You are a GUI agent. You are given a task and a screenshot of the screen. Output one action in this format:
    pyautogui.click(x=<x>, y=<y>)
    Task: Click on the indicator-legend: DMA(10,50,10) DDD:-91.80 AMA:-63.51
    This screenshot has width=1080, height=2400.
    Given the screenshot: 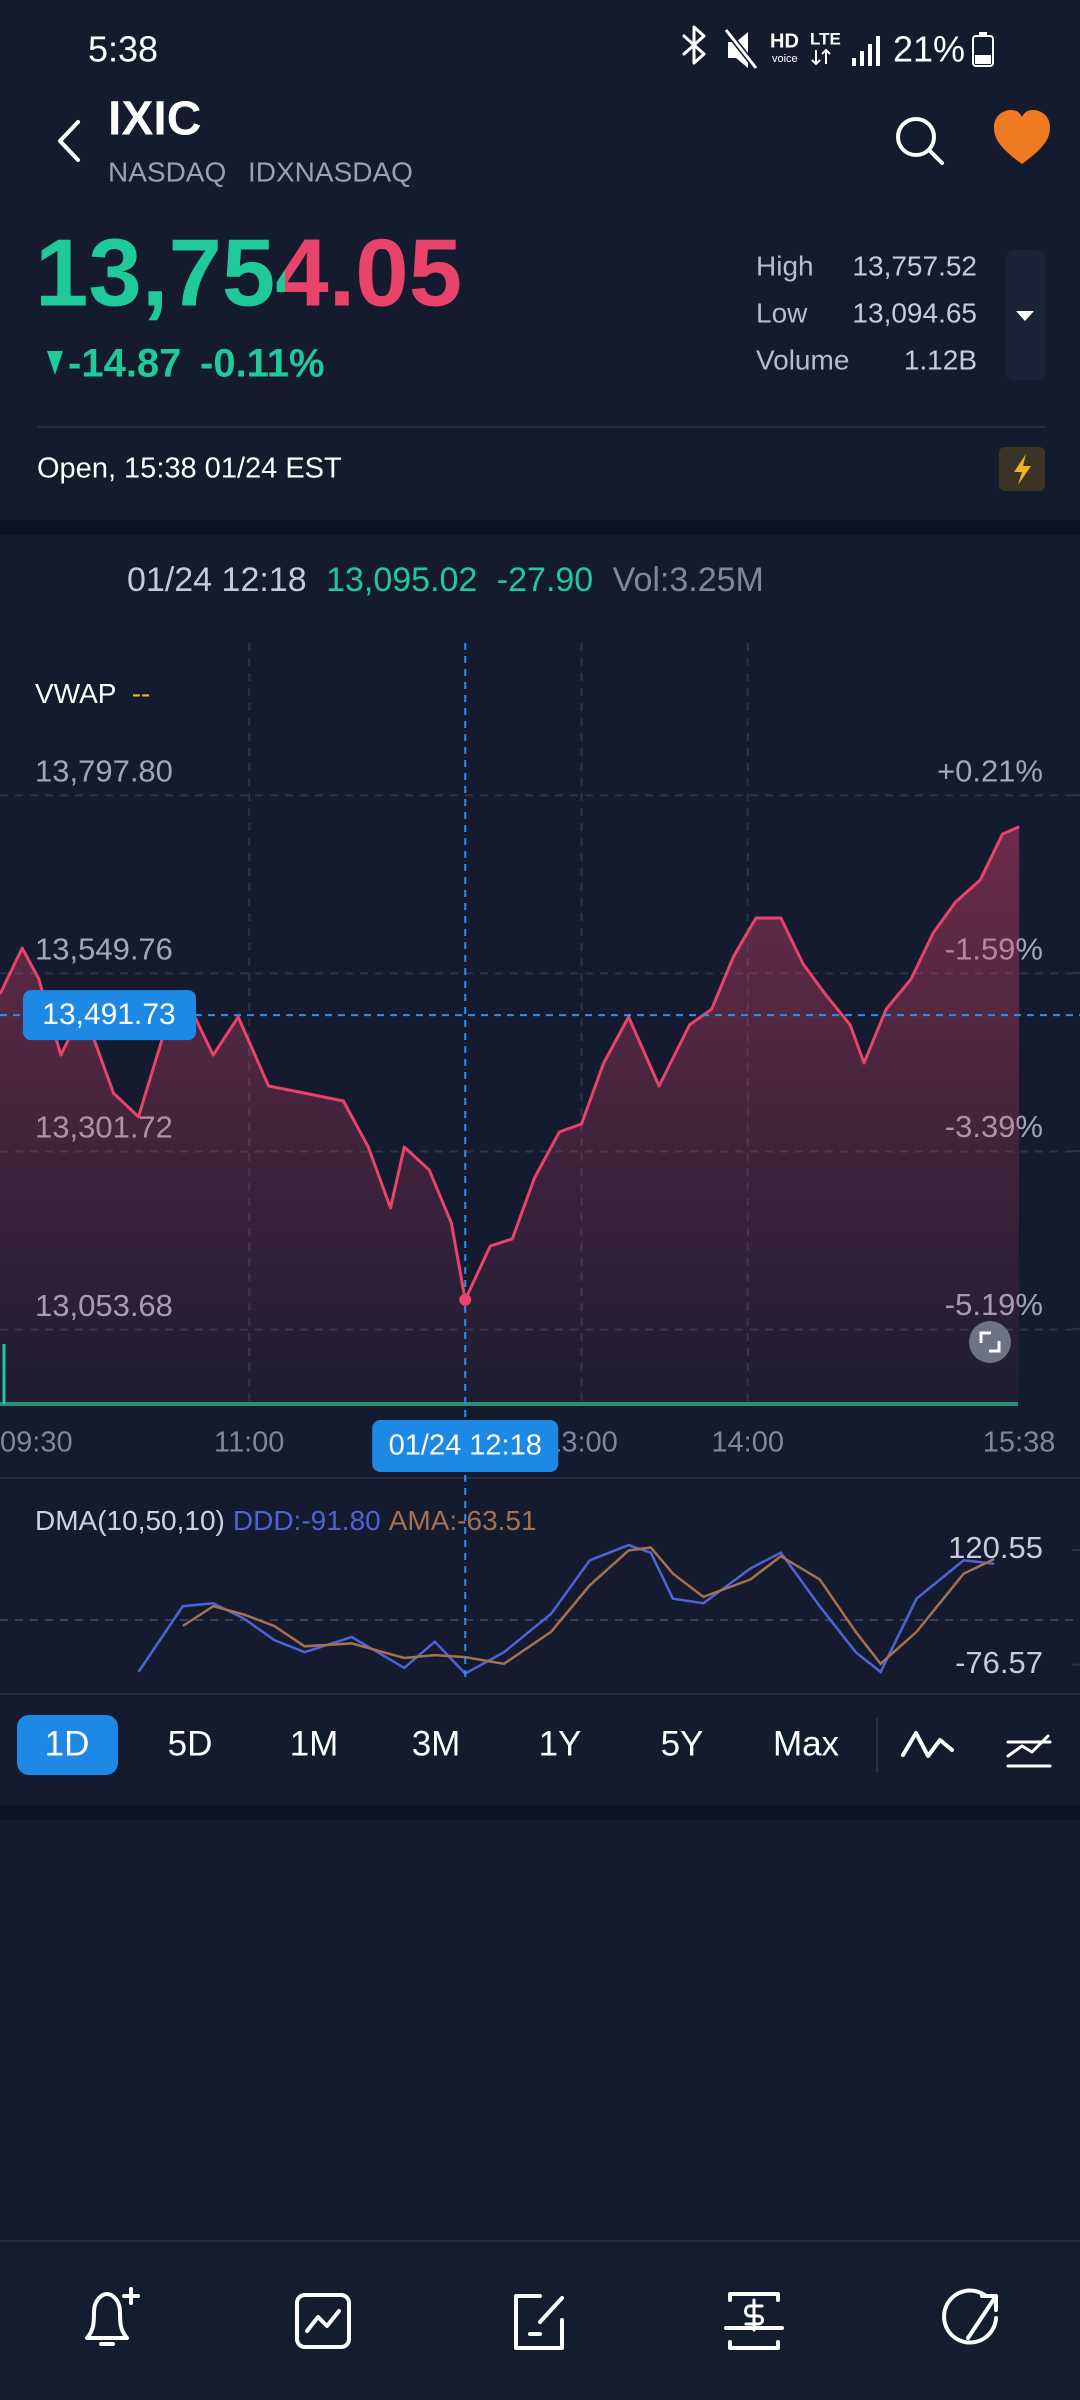 What is the action you would take?
    pyautogui.click(x=286, y=1520)
    